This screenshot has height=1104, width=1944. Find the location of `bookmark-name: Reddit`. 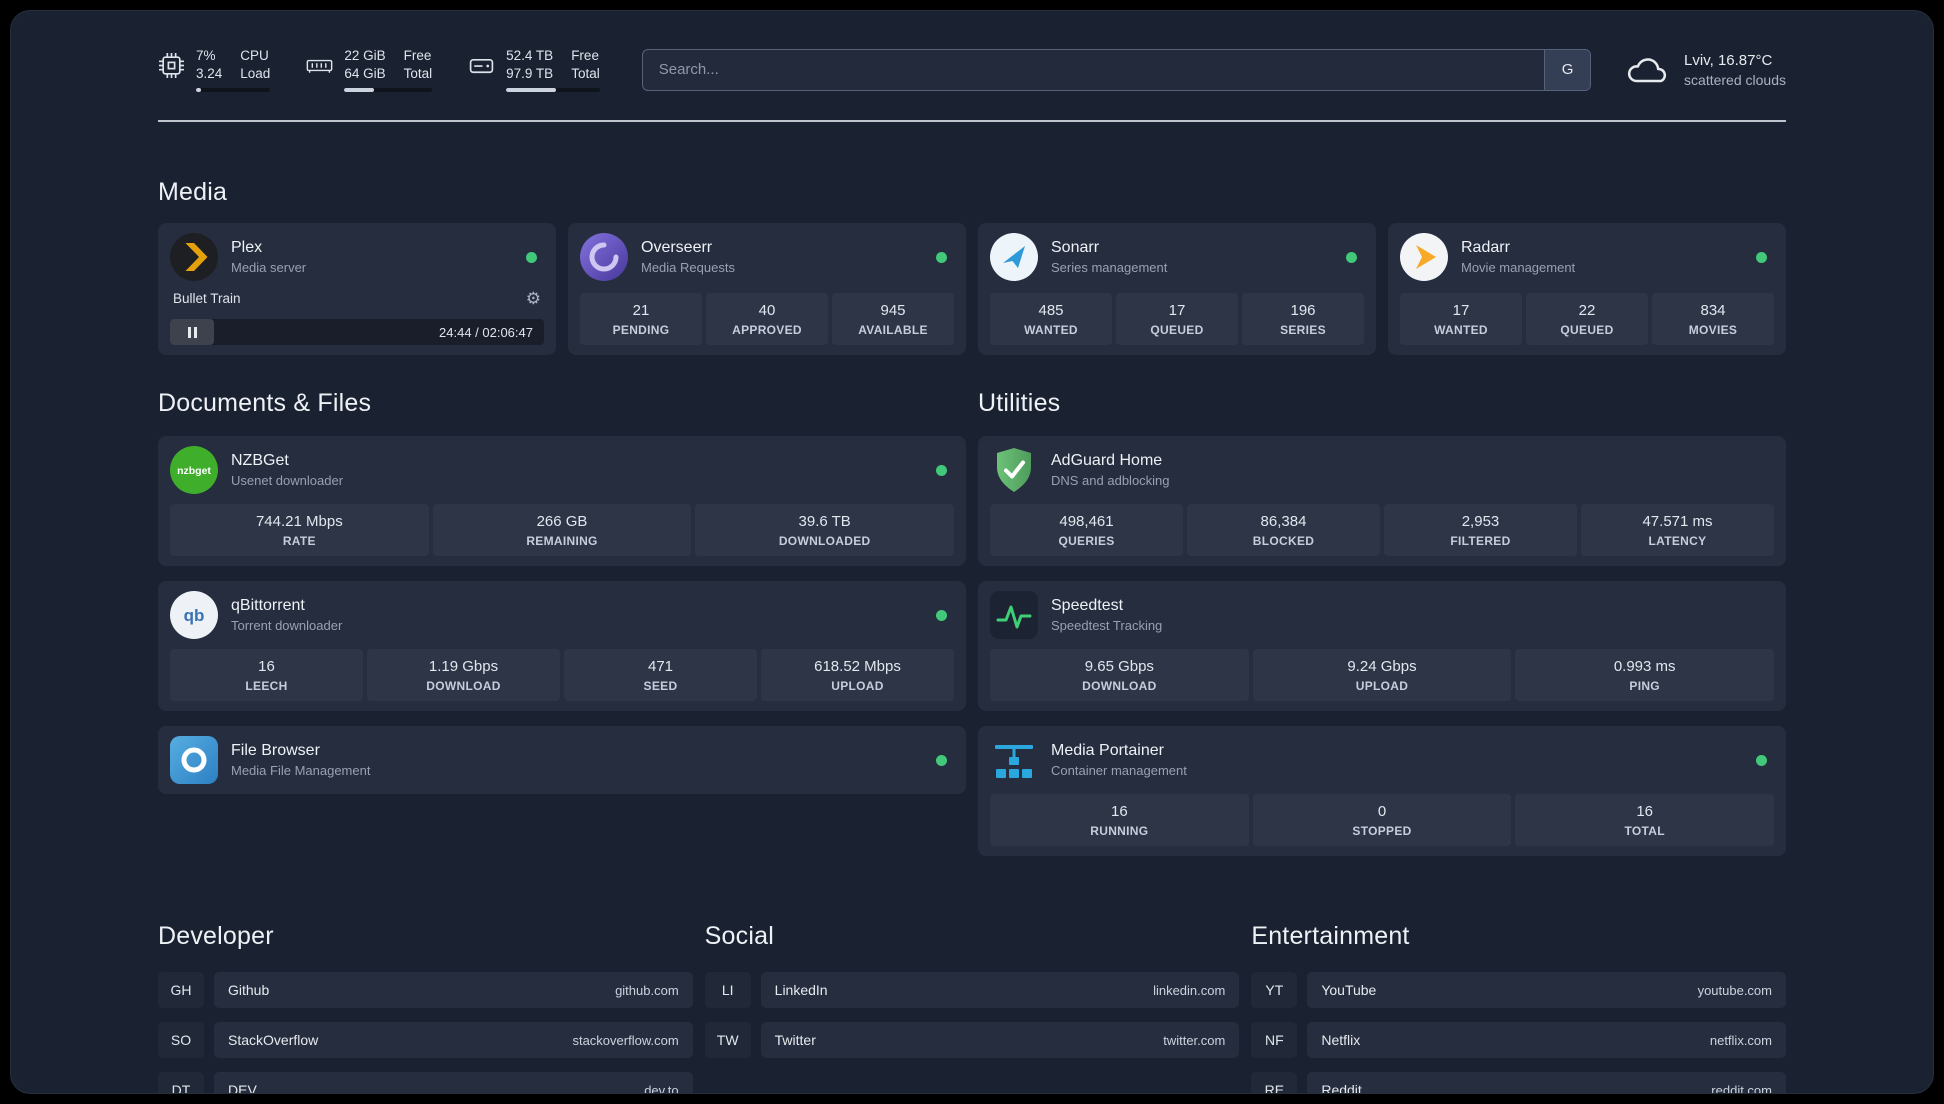

bookmark-name: Reddit is located at coordinates (1341, 1088).